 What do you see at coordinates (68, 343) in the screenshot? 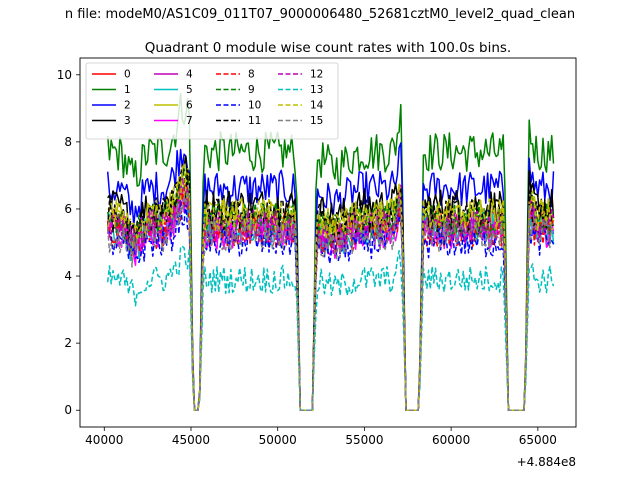
I see `y-tick-label: 2` at bounding box center [68, 343].